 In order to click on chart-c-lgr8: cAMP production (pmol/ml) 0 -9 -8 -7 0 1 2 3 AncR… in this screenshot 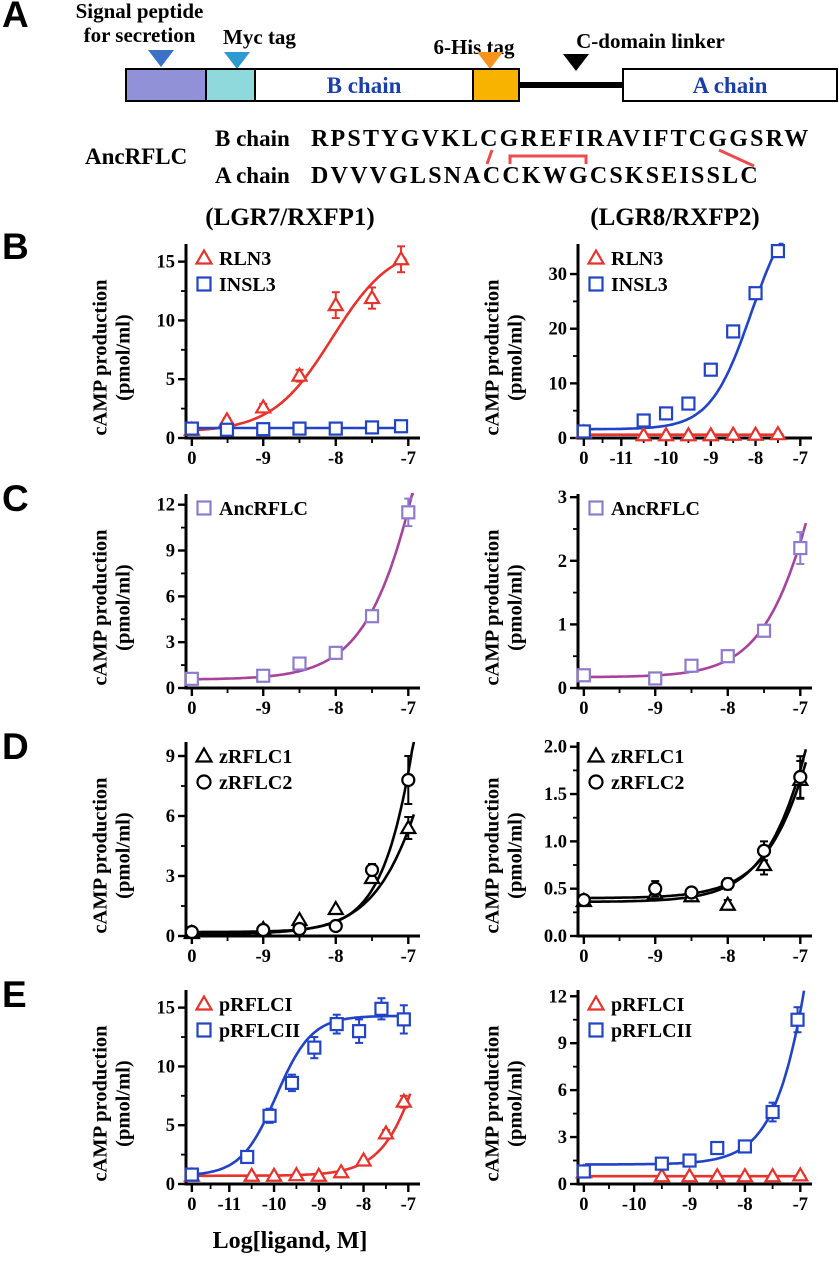, I will do `click(650, 608)`.